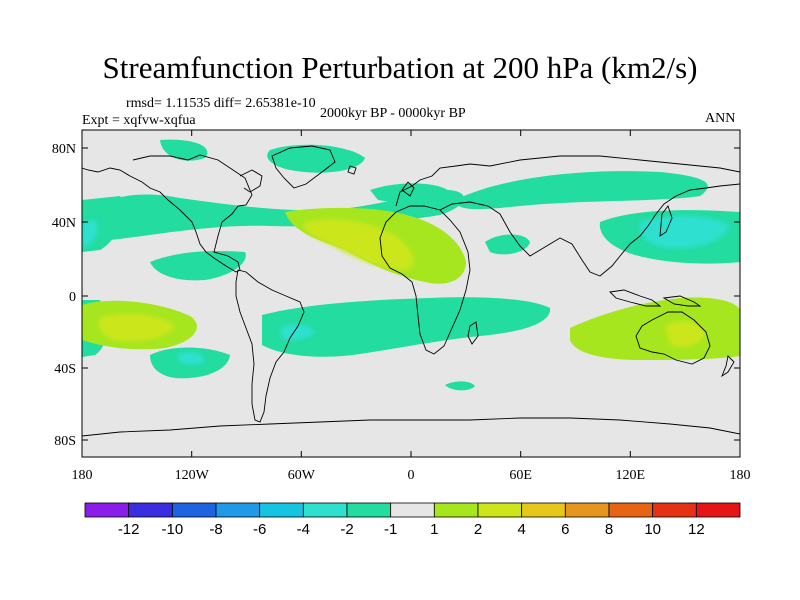 This screenshot has width=800, height=600. Describe the element at coordinates (297, 332) in the screenshot. I see `anomaly-neg-brazil-core` at that location.